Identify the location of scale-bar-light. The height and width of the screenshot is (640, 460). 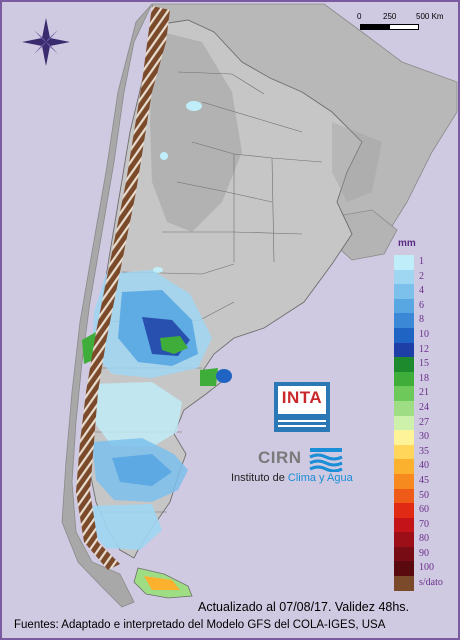
(404, 27).